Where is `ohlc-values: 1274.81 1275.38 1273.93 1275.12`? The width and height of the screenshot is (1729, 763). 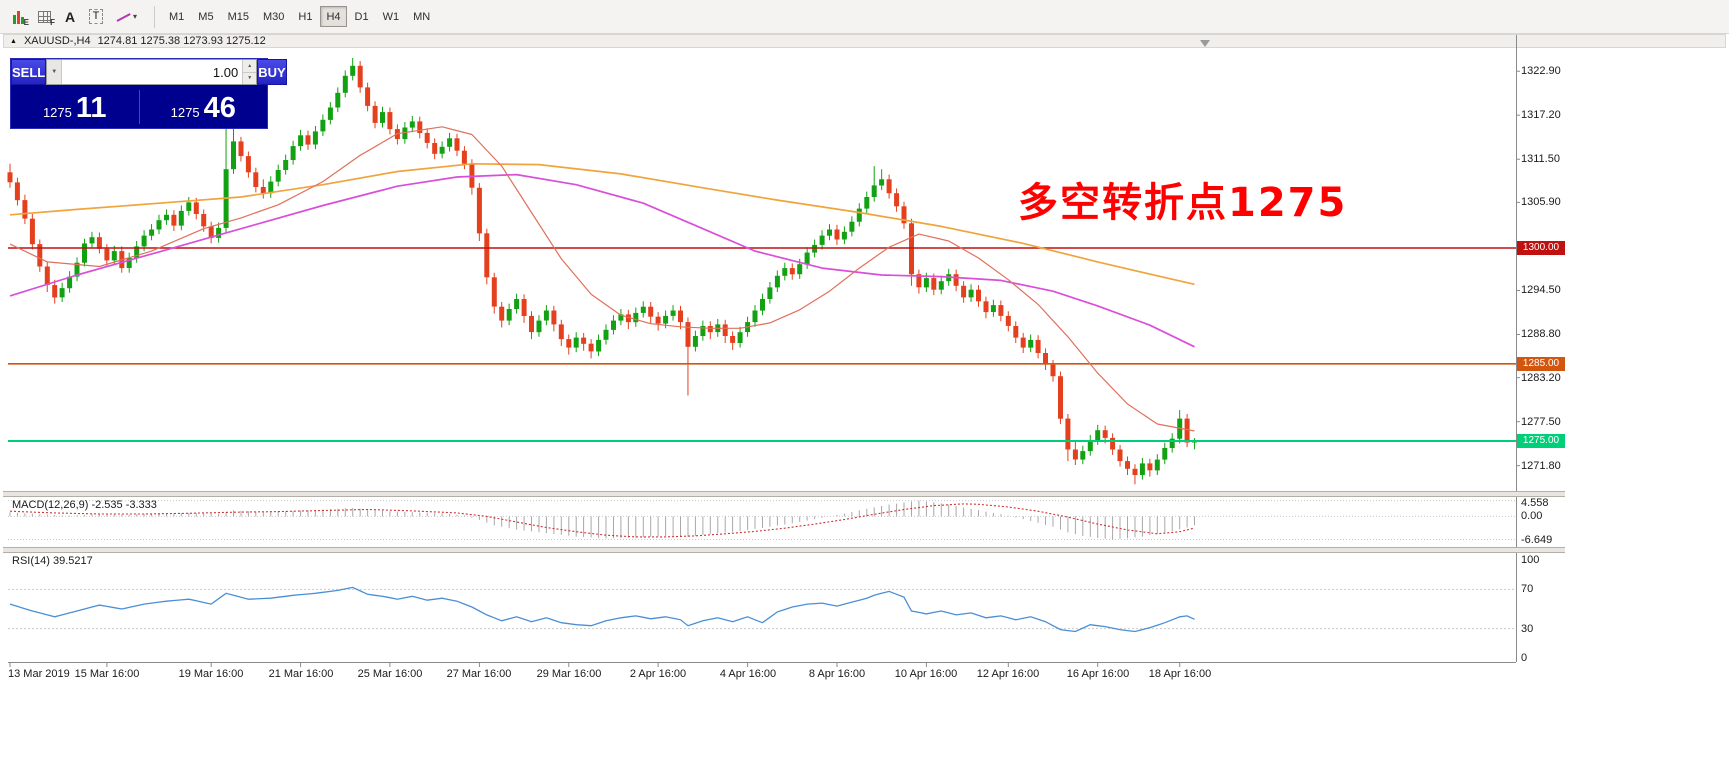 ohlc-values: 1274.81 1275.38 1273.93 1275.12 is located at coordinates (181, 41).